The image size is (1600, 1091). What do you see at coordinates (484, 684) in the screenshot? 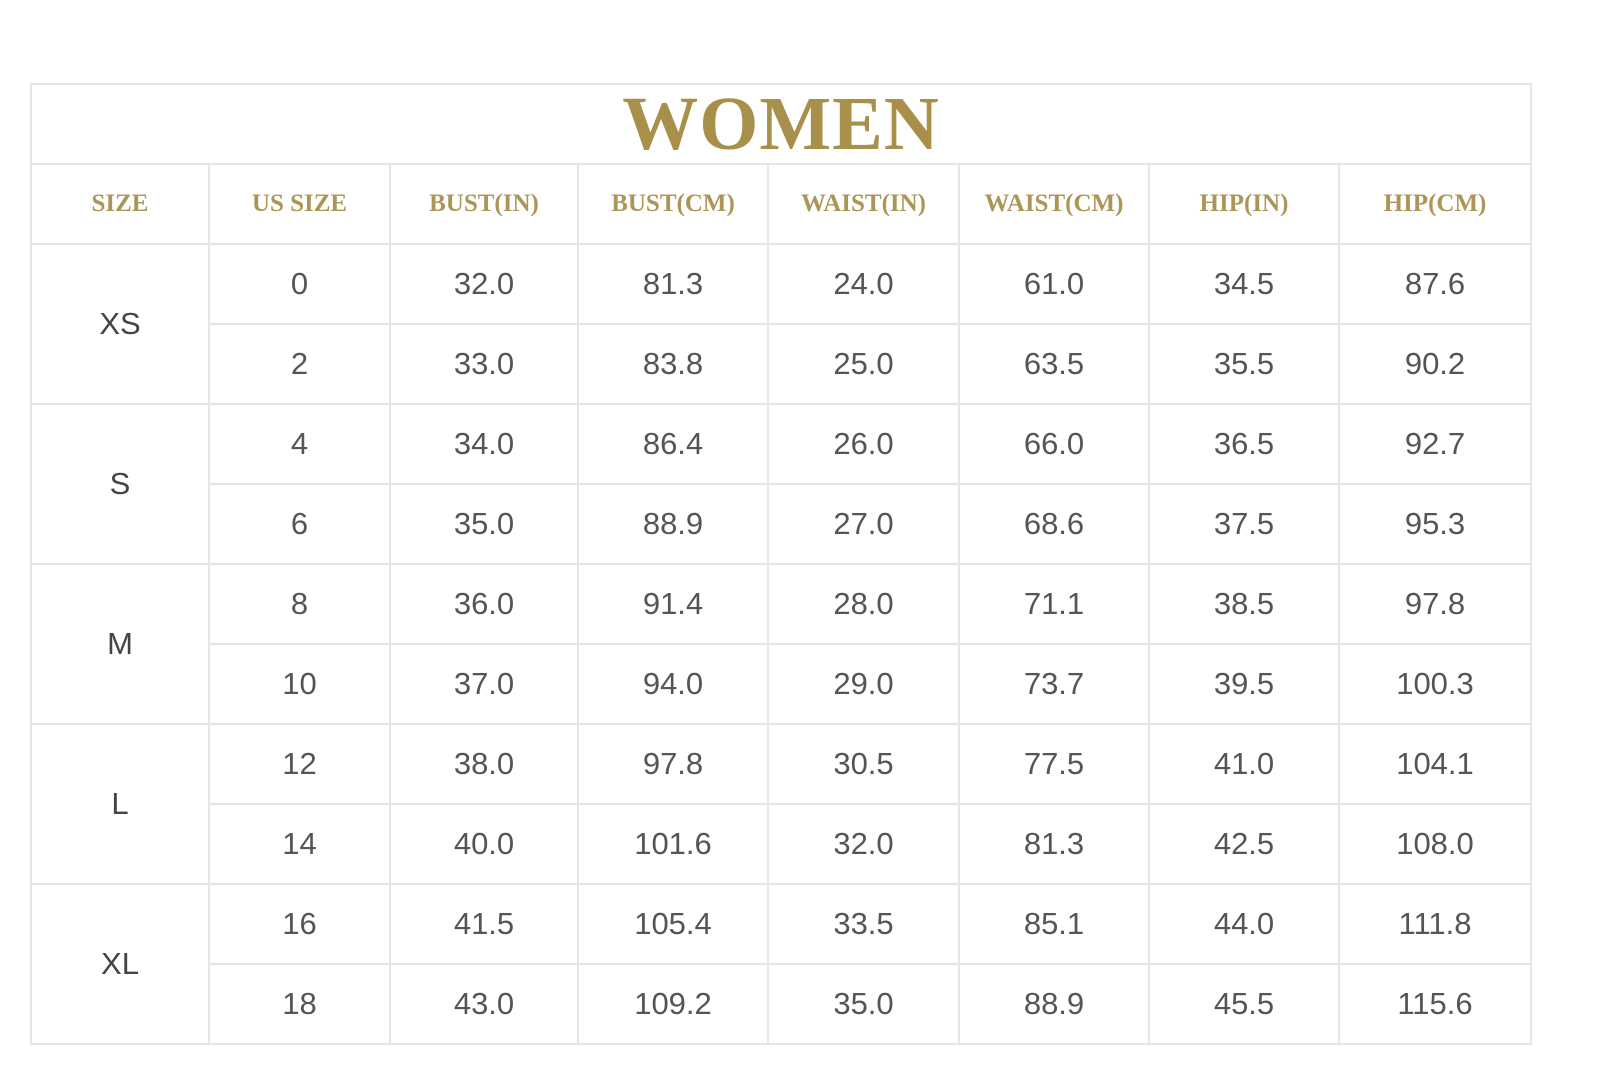
I see `table-cell: 37.0` at bounding box center [484, 684].